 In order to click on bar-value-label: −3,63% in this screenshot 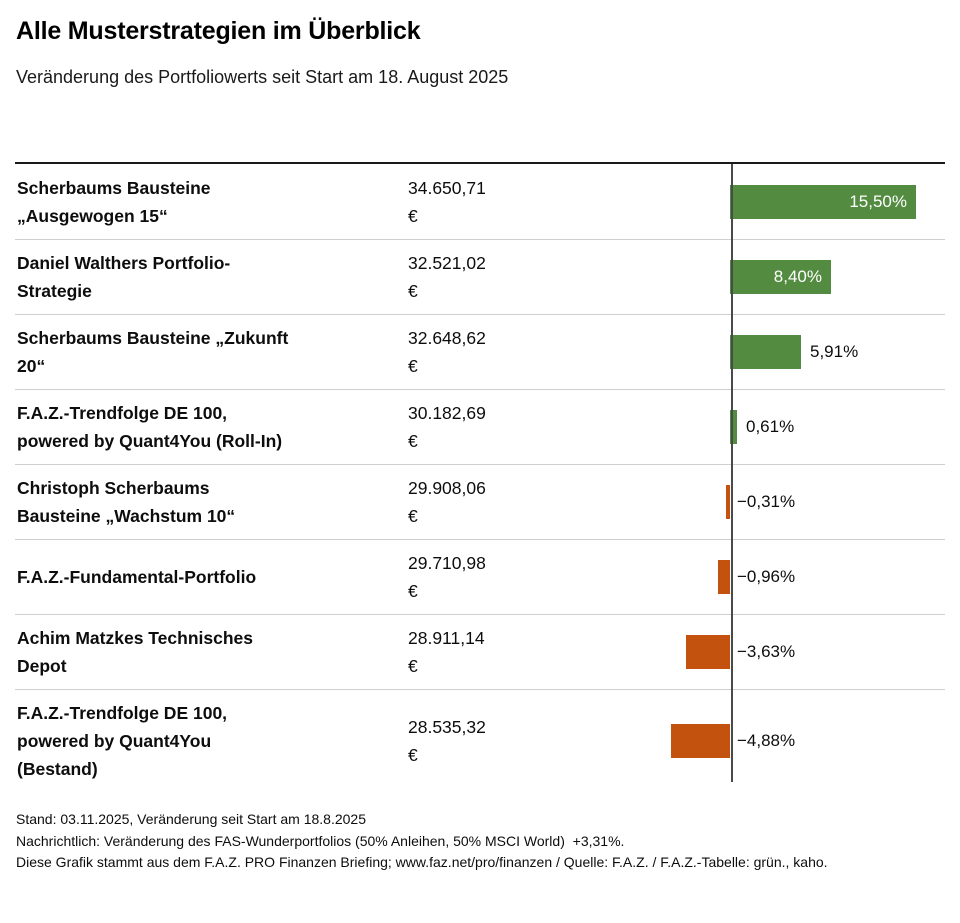, I will do `click(766, 651)`.